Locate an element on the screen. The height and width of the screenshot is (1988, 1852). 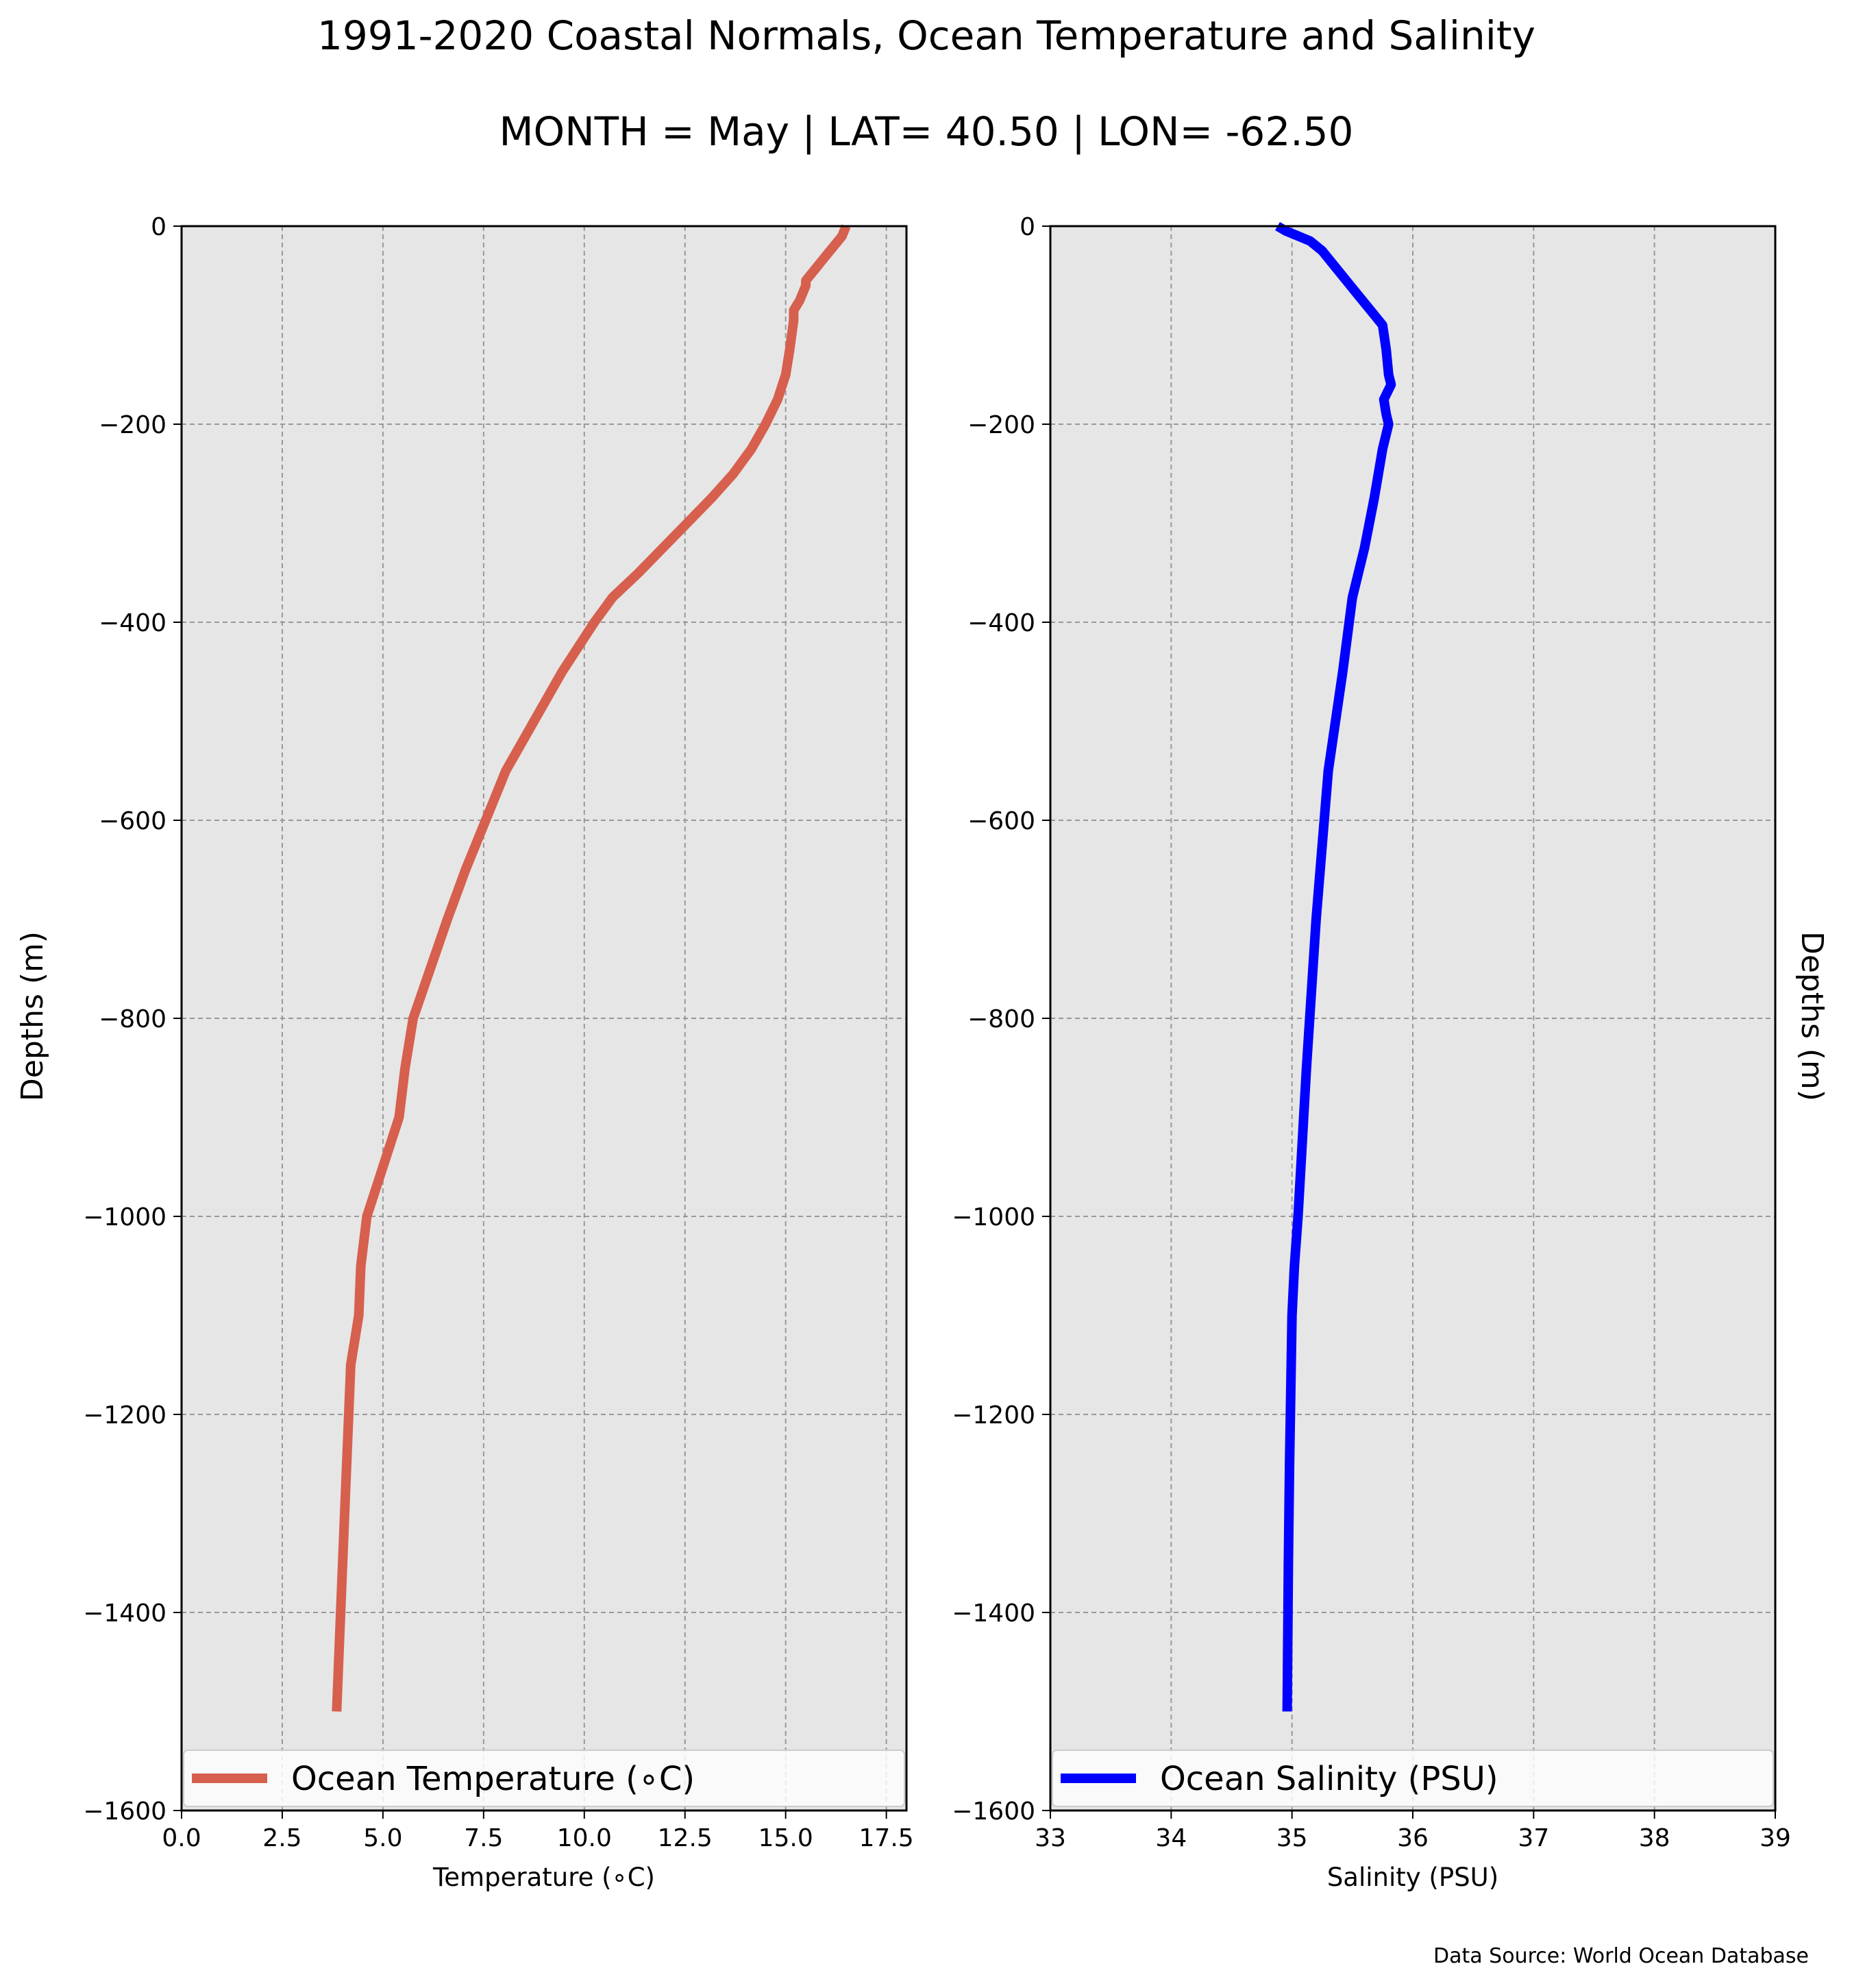
x-tick-label: 33 is located at coordinates (1050, 1838).